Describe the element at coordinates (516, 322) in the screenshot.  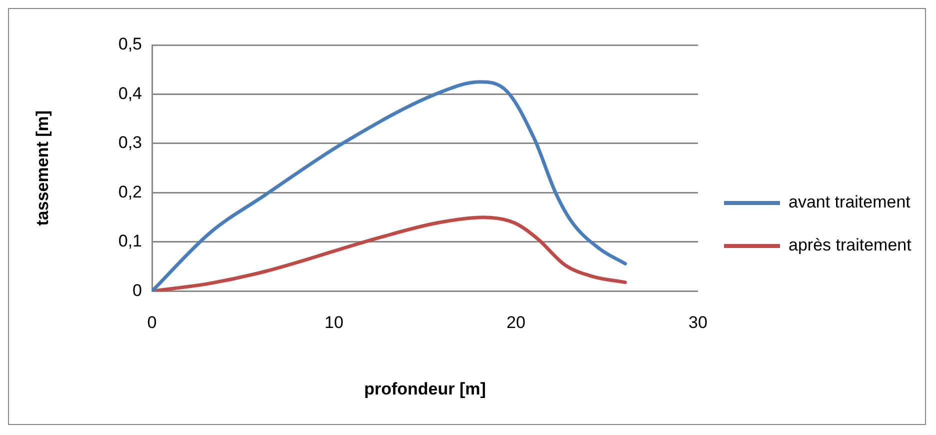
I see `x-tick-label: 20` at that location.